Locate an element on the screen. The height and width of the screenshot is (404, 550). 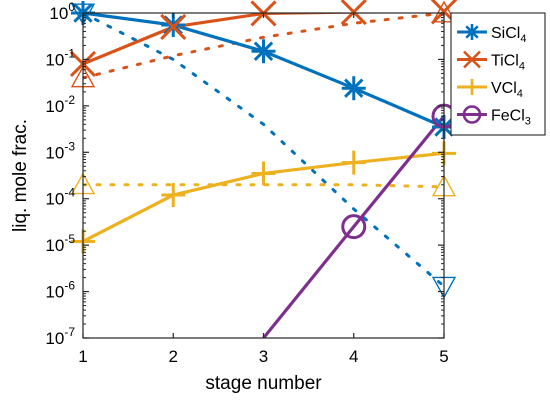
legend-label: FeCl3 is located at coordinates (511, 118).